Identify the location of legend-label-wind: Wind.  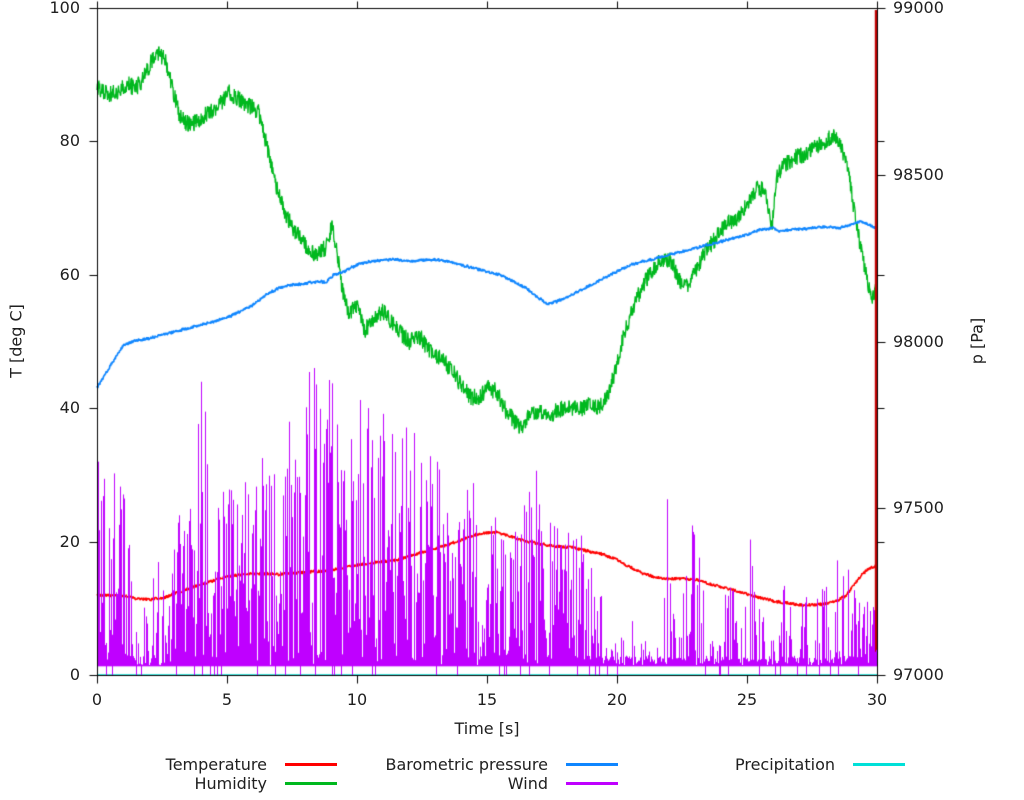
(527, 783).